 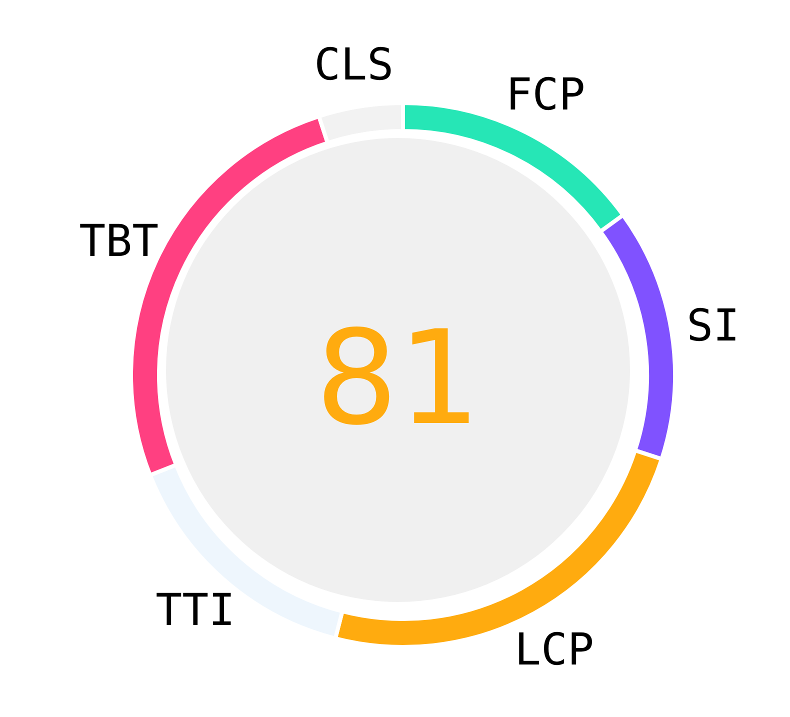 I want to click on slice-label: SI, so click(x=713, y=326).